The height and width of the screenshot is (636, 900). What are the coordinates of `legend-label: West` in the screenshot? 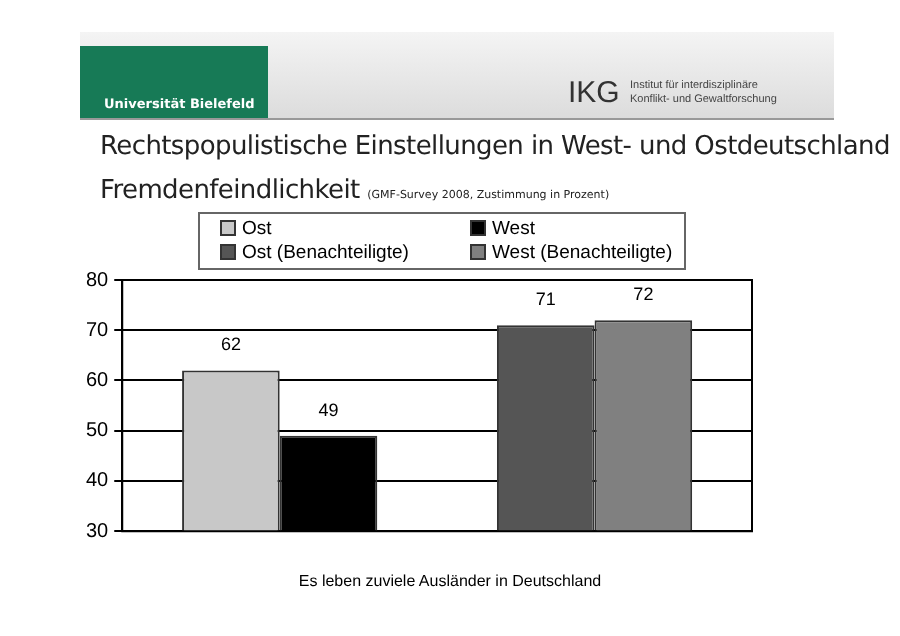 It's located at (513, 228).